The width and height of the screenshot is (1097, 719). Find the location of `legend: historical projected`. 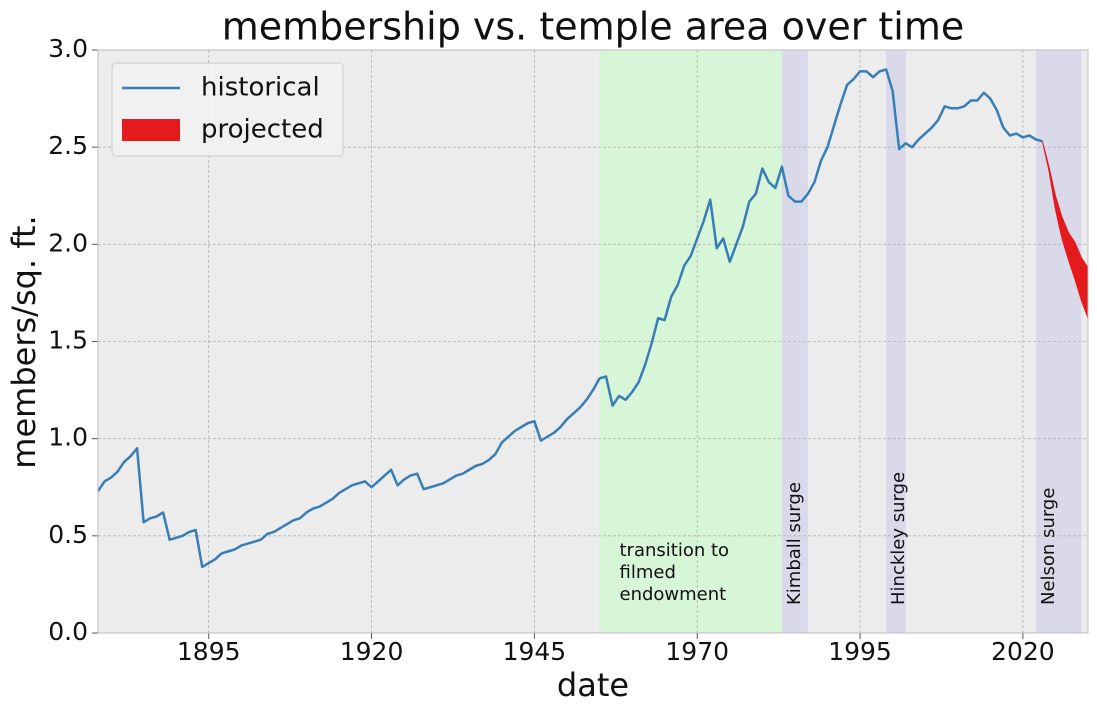

legend: historical projected is located at coordinates (227, 109).